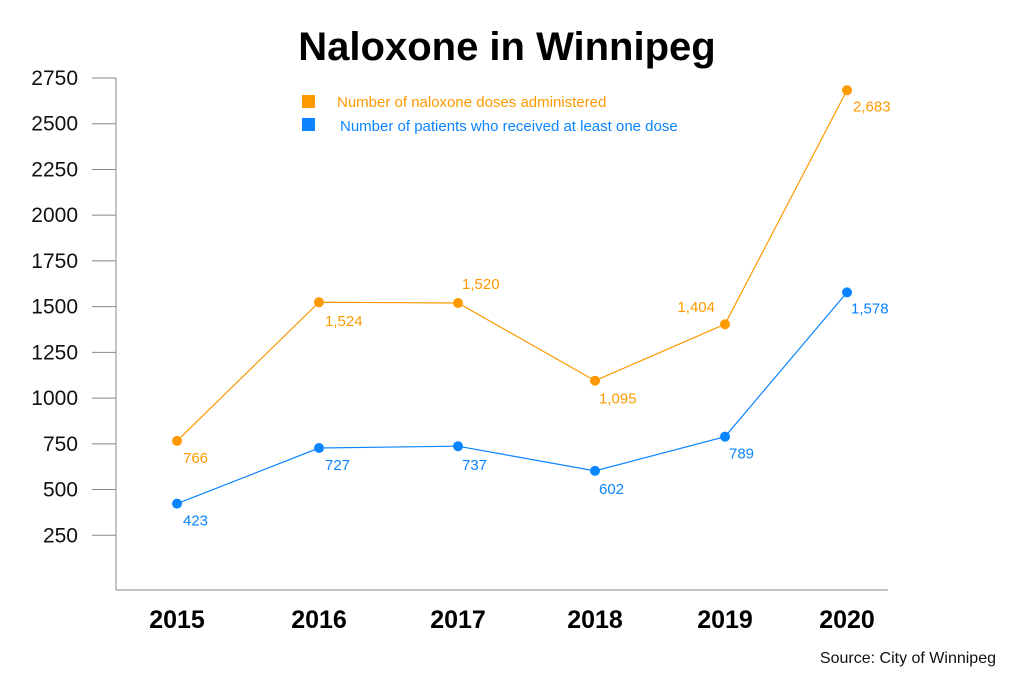 This screenshot has width=1024, height=683. Describe the element at coordinates (481, 284) in the screenshot. I see `data-label: 1,520` at that location.